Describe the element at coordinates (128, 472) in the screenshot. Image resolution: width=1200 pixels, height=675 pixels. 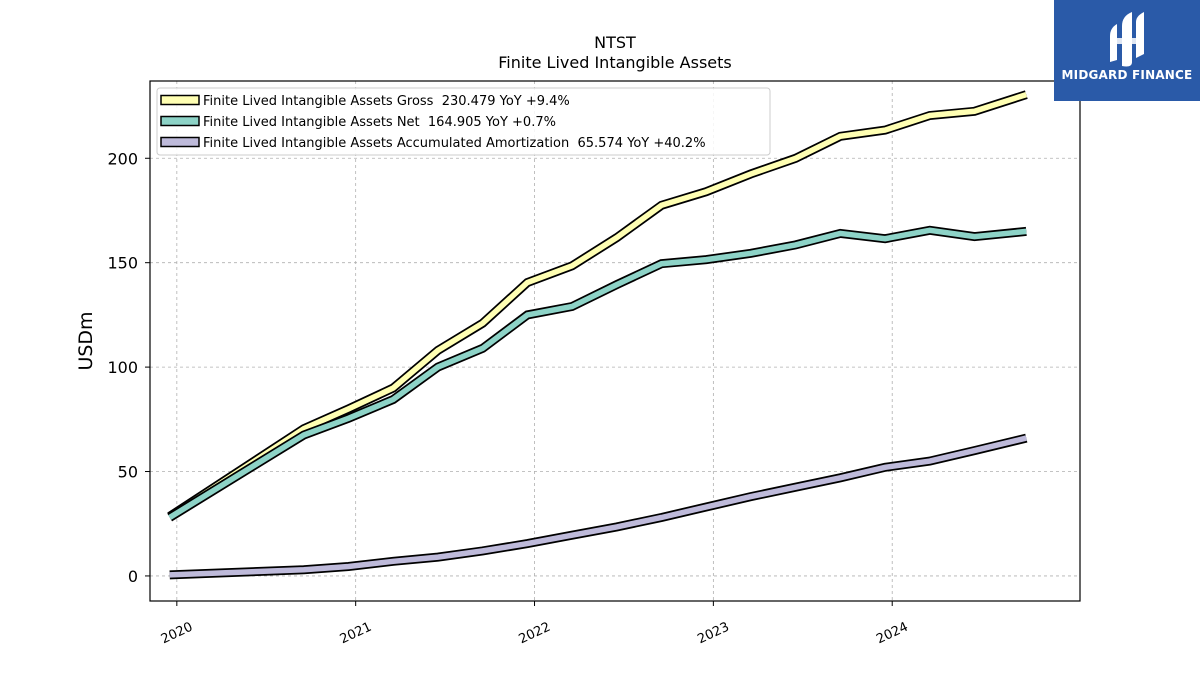
I see `y-tick-label: 50` at that location.